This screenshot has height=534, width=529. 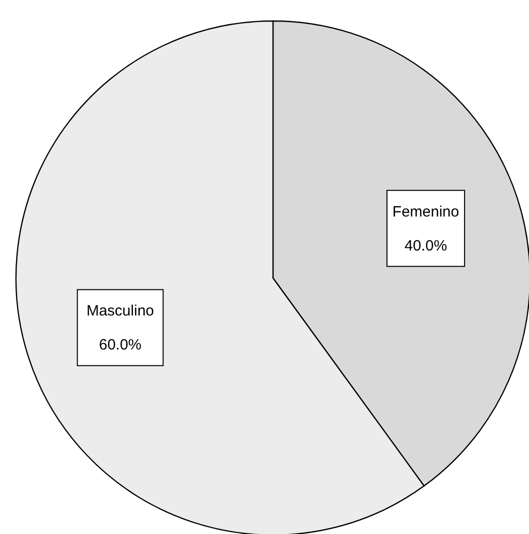 What do you see at coordinates (120, 345) in the screenshot?
I see `data-label: 60.0%` at bounding box center [120, 345].